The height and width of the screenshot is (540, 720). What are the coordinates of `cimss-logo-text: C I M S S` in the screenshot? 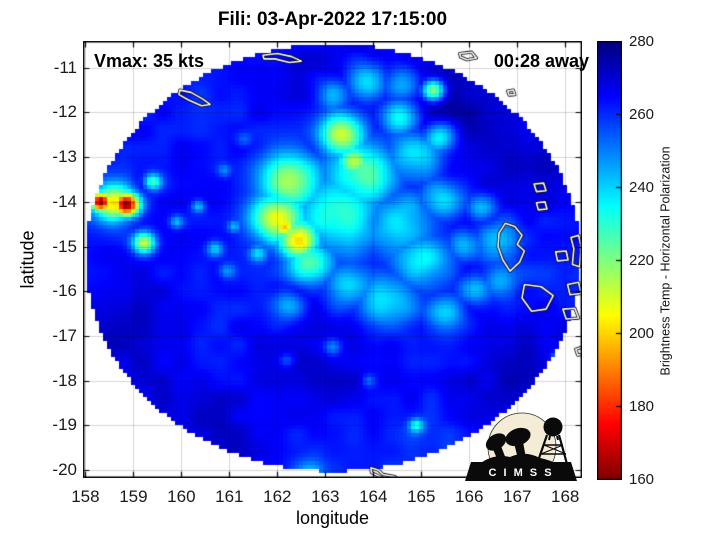 It's located at (520, 473).